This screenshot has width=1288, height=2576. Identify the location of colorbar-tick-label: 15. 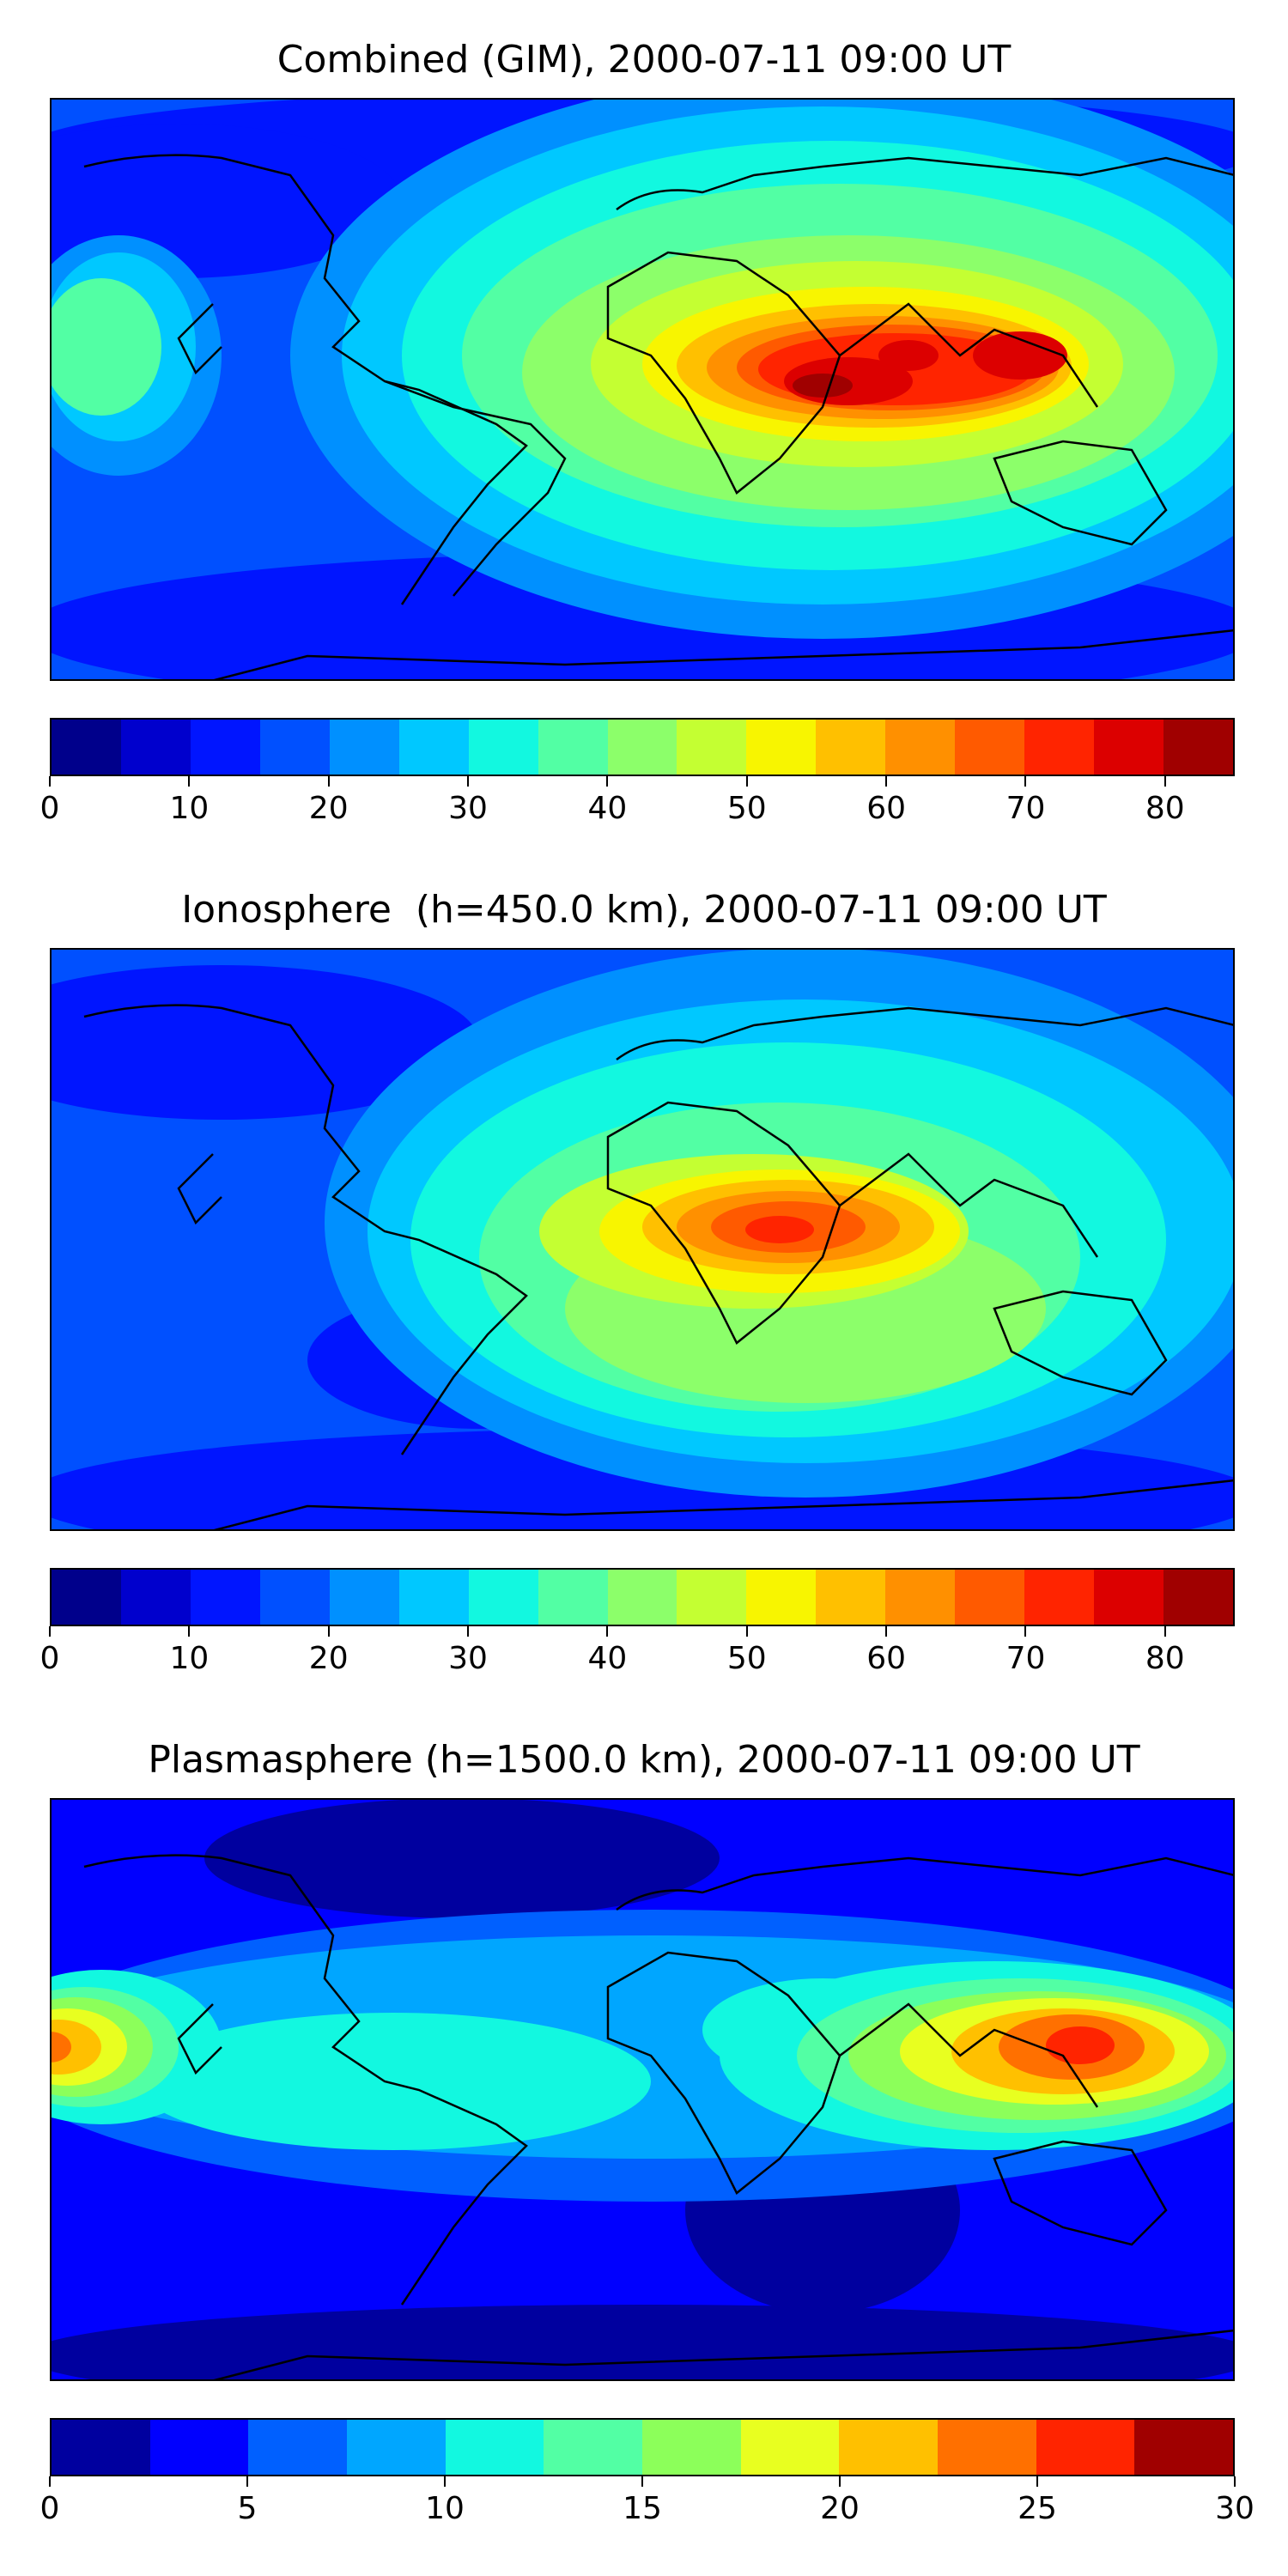
(642, 2508).